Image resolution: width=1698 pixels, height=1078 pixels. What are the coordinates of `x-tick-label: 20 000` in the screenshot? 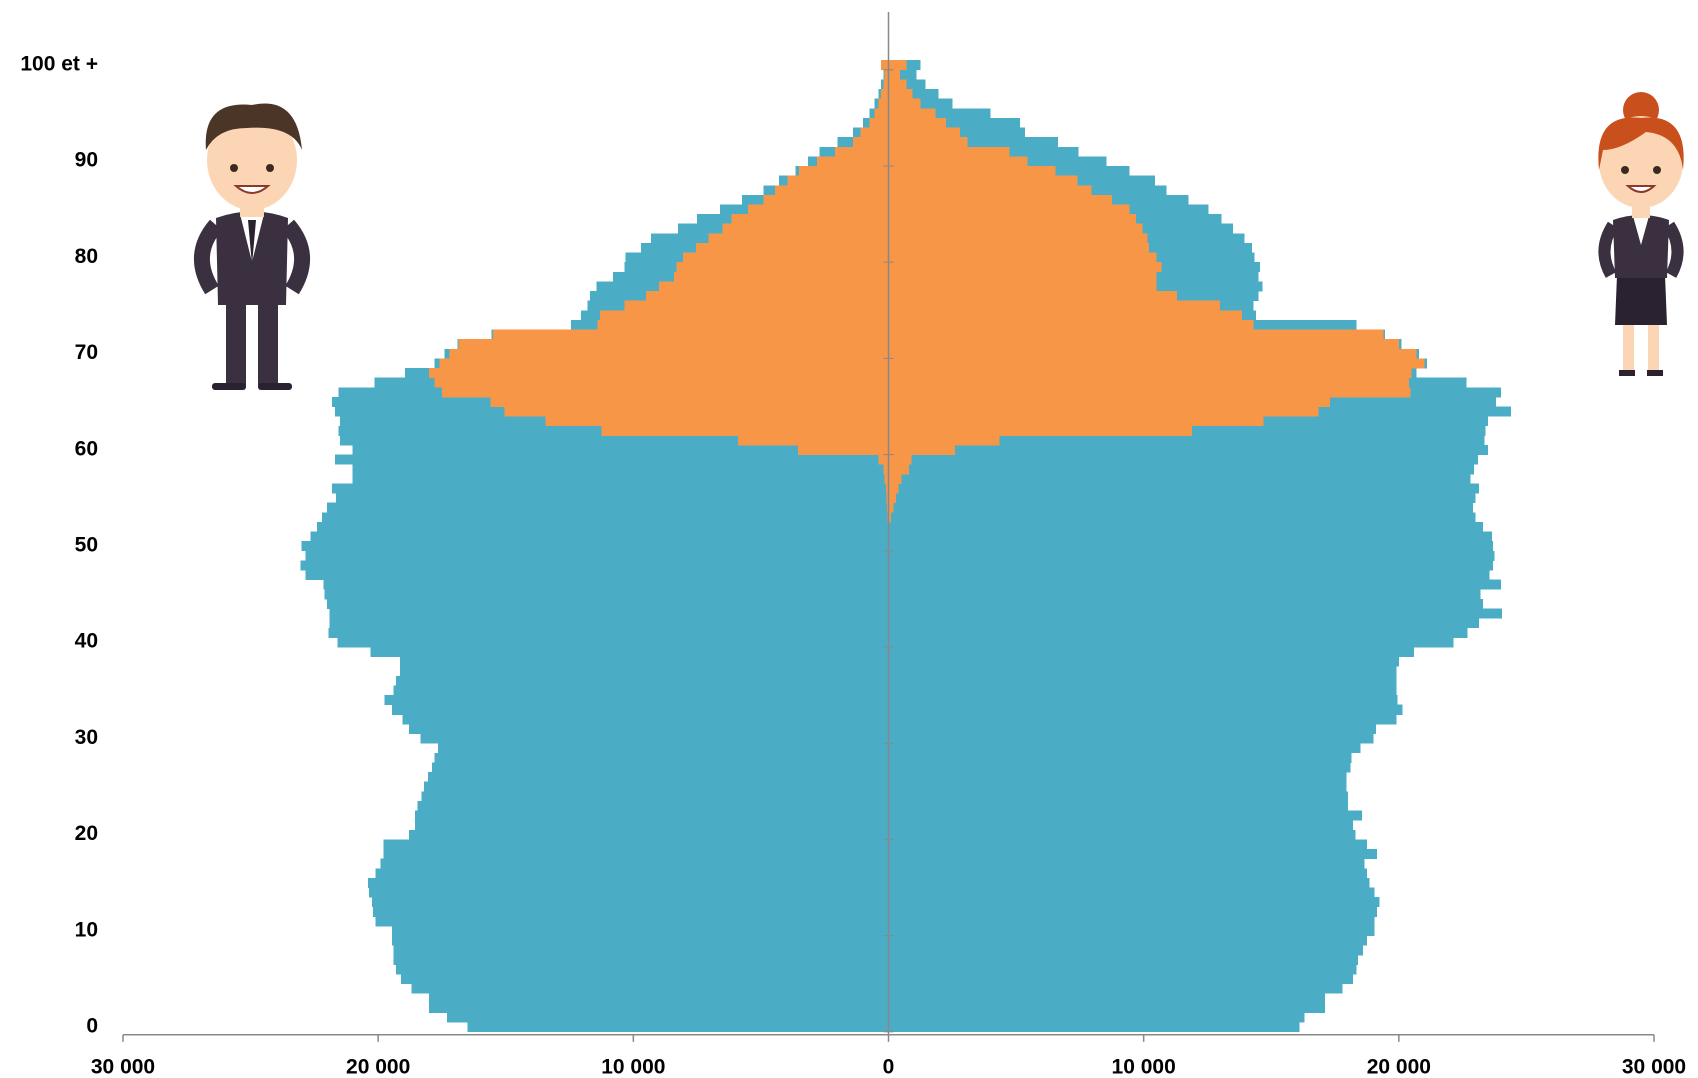 It's located at (1399, 1066).